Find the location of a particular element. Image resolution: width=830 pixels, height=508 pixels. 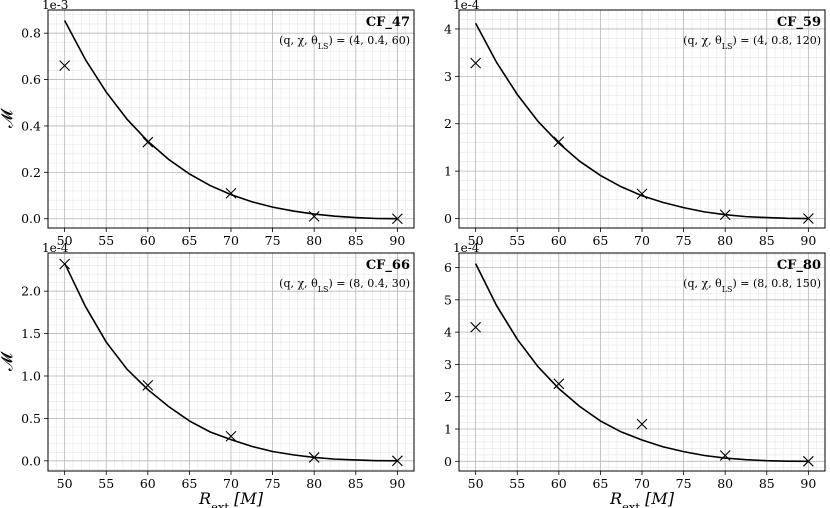

y-tick-label: 1.5 is located at coordinates (31, 333).